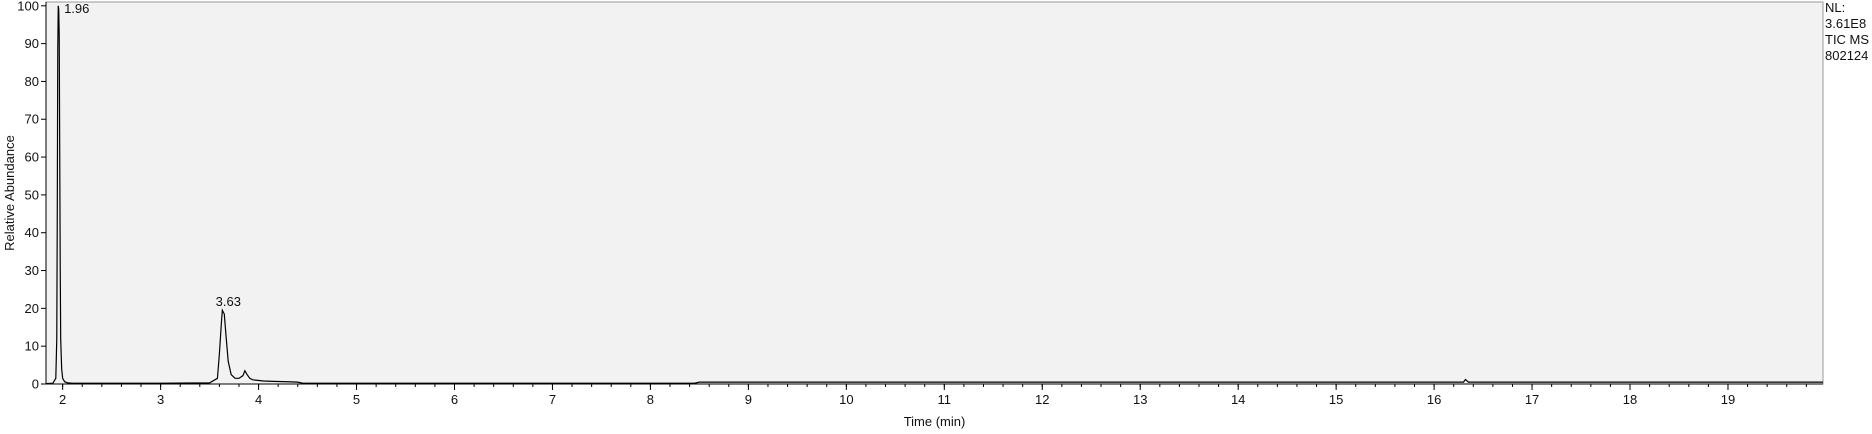  Describe the element at coordinates (258, 399) in the screenshot. I see `x-tick-label: 4` at that location.